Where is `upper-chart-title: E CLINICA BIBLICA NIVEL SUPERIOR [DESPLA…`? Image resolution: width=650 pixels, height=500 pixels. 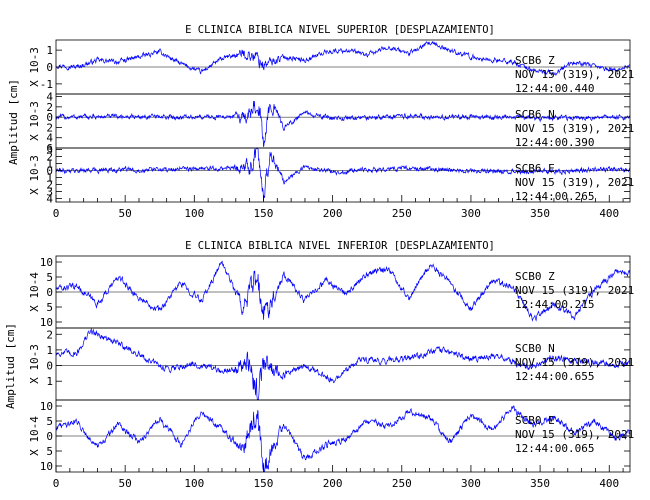 upper-chart-title: E CLINICA BIBLICA NIVEL SUPERIOR [DESPLA… is located at coordinates (340, 30).